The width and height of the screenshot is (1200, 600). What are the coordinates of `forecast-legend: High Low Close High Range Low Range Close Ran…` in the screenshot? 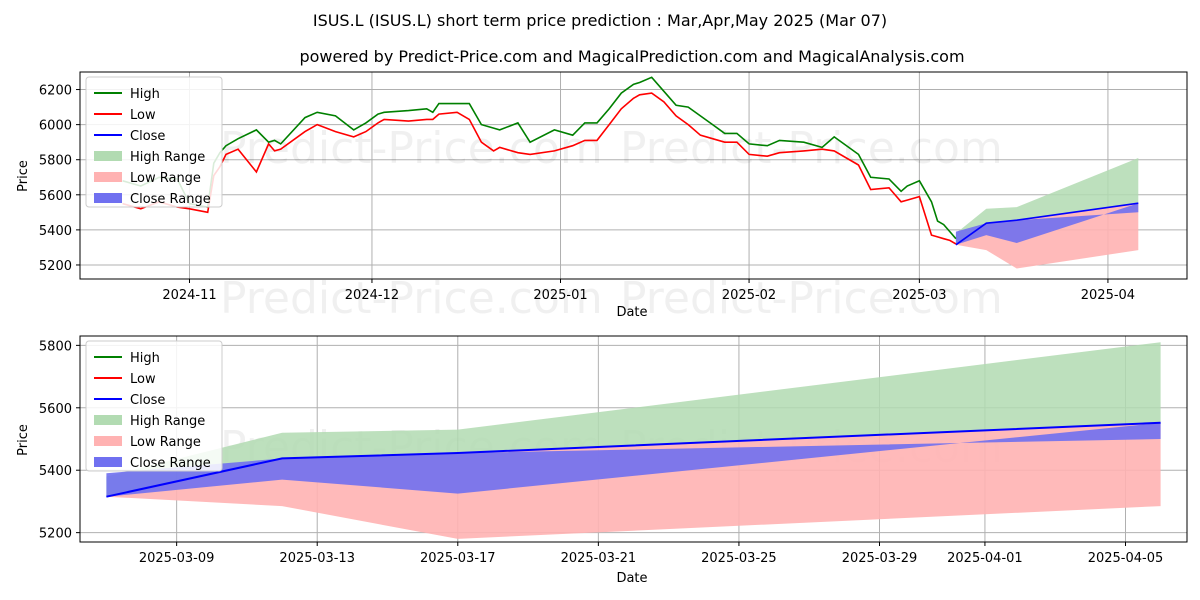 It's located at (154, 406).